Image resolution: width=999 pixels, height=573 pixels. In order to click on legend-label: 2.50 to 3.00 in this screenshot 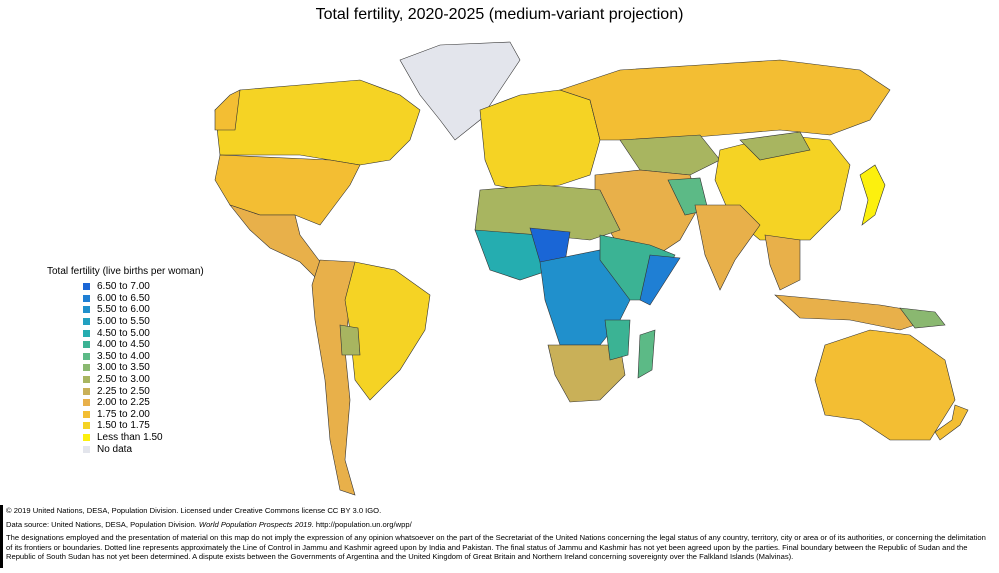, I will do `click(123, 380)`.